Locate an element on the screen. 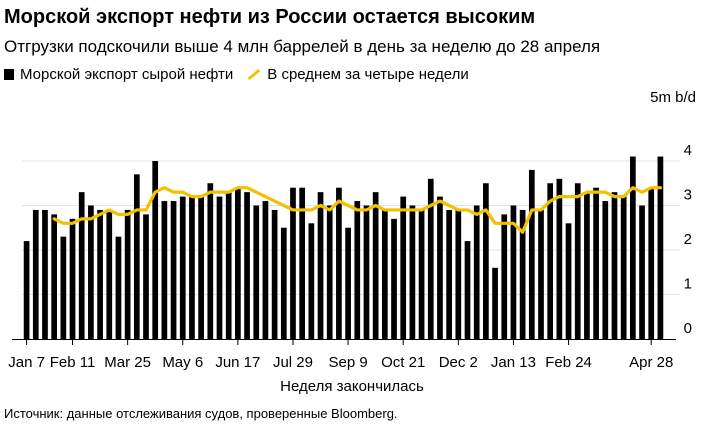  x-tick-label: Sep 9 is located at coordinates (347, 362).